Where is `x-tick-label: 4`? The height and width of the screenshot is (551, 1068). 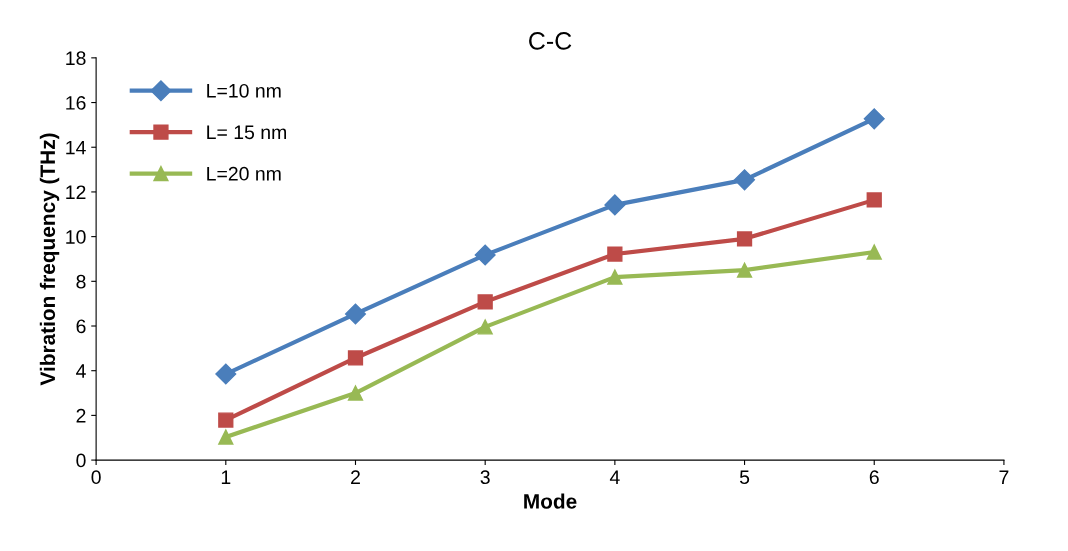
x-tick-label: 4 is located at coordinates (614, 477).